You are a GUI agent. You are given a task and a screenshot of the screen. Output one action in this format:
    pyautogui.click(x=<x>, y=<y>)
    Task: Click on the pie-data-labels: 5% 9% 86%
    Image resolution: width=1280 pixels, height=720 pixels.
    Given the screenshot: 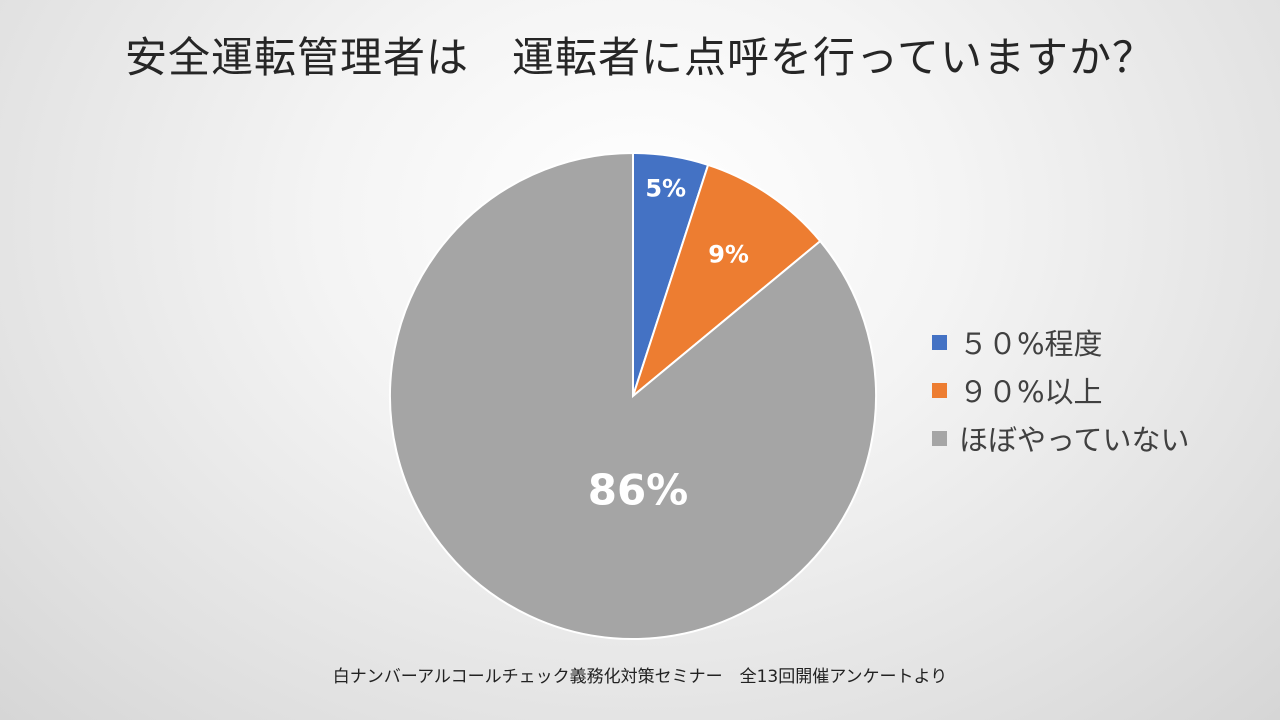 What is the action you would take?
    pyautogui.click(x=668, y=345)
    